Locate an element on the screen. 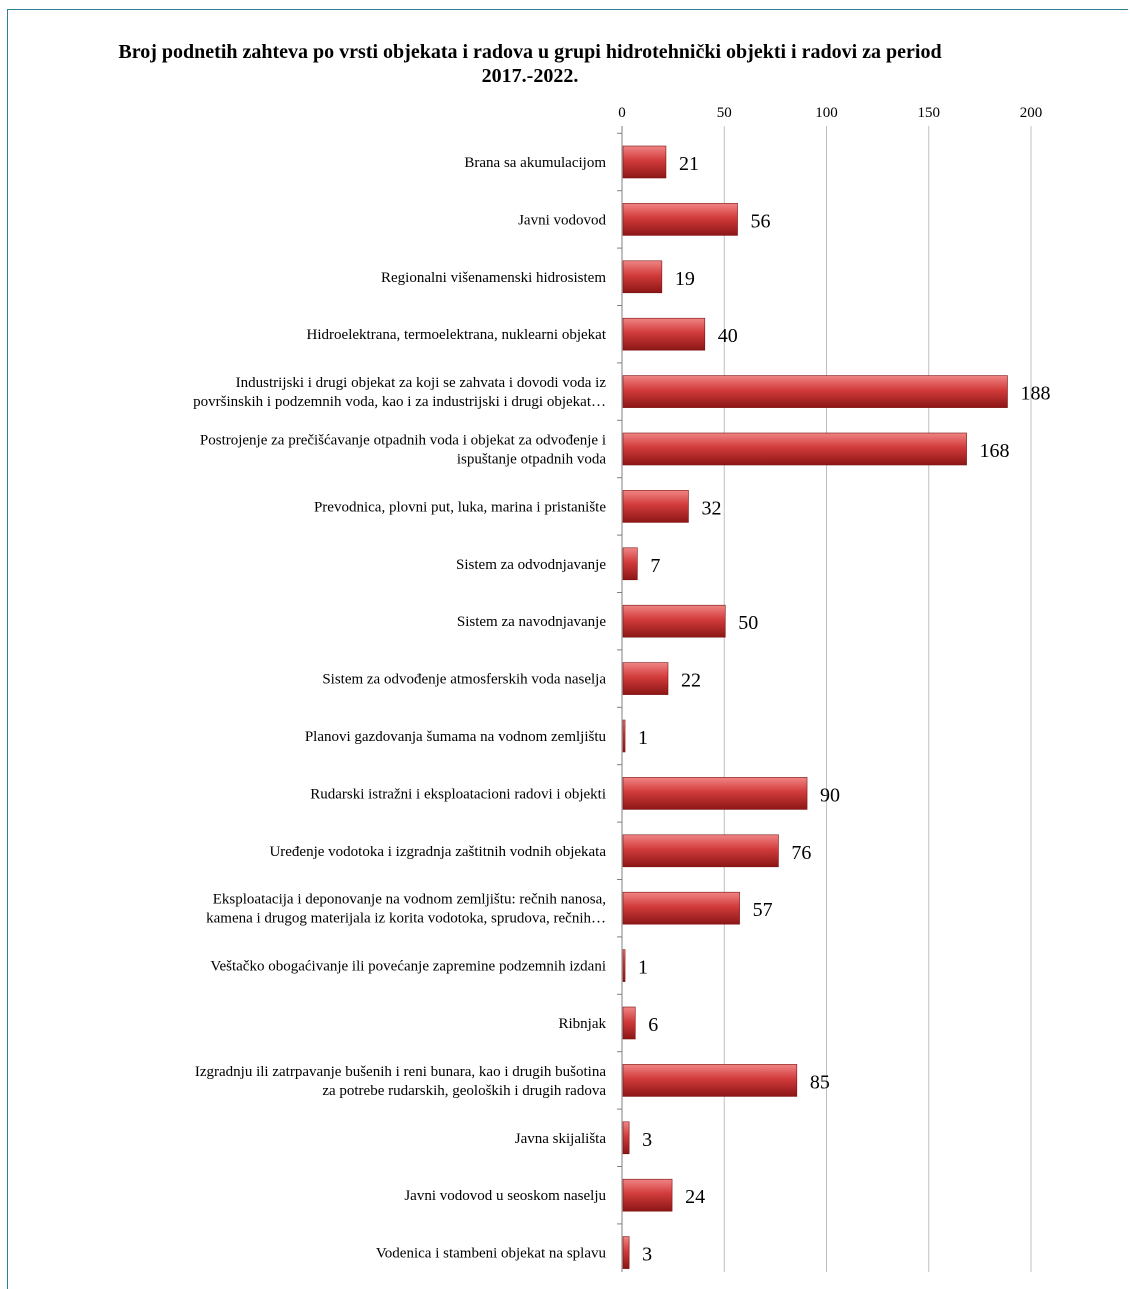 Image resolution: width=1130 pixels, height=1289 pixels. data-label: 90 is located at coordinates (830, 795).